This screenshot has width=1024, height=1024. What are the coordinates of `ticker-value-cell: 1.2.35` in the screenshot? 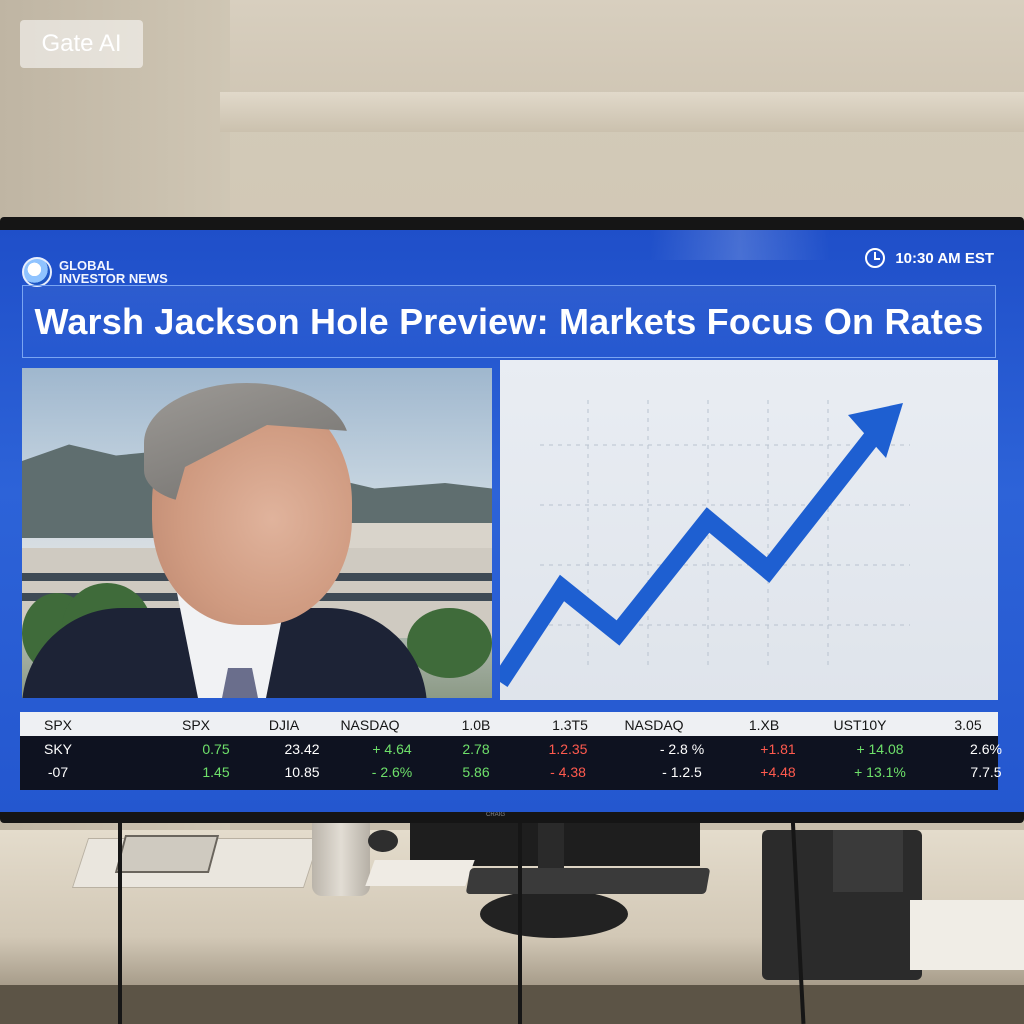 It's located at (568, 749).